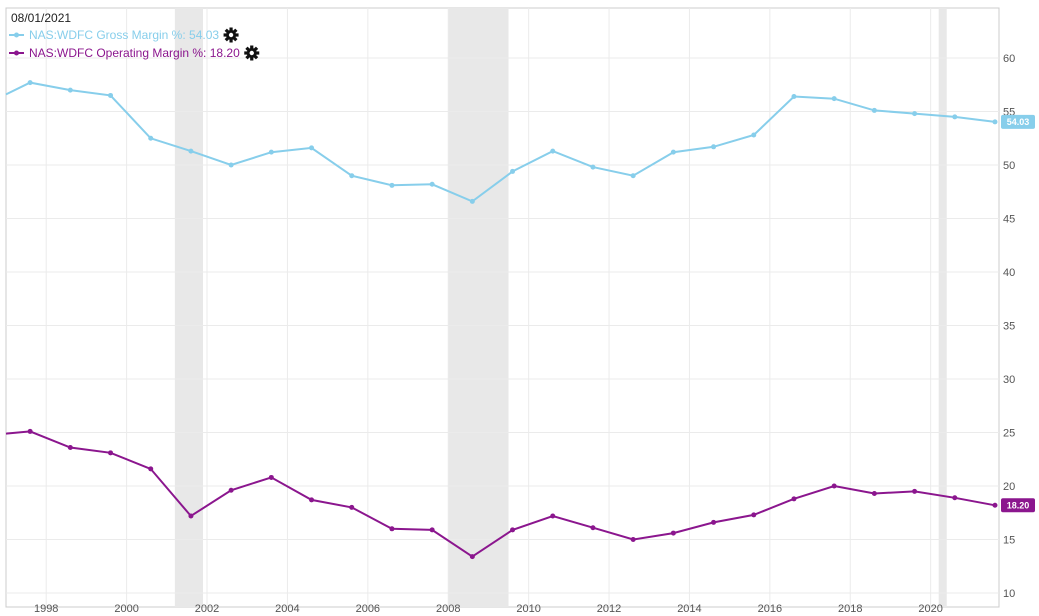  I want to click on date-label: 08/01/2021, so click(41, 18).